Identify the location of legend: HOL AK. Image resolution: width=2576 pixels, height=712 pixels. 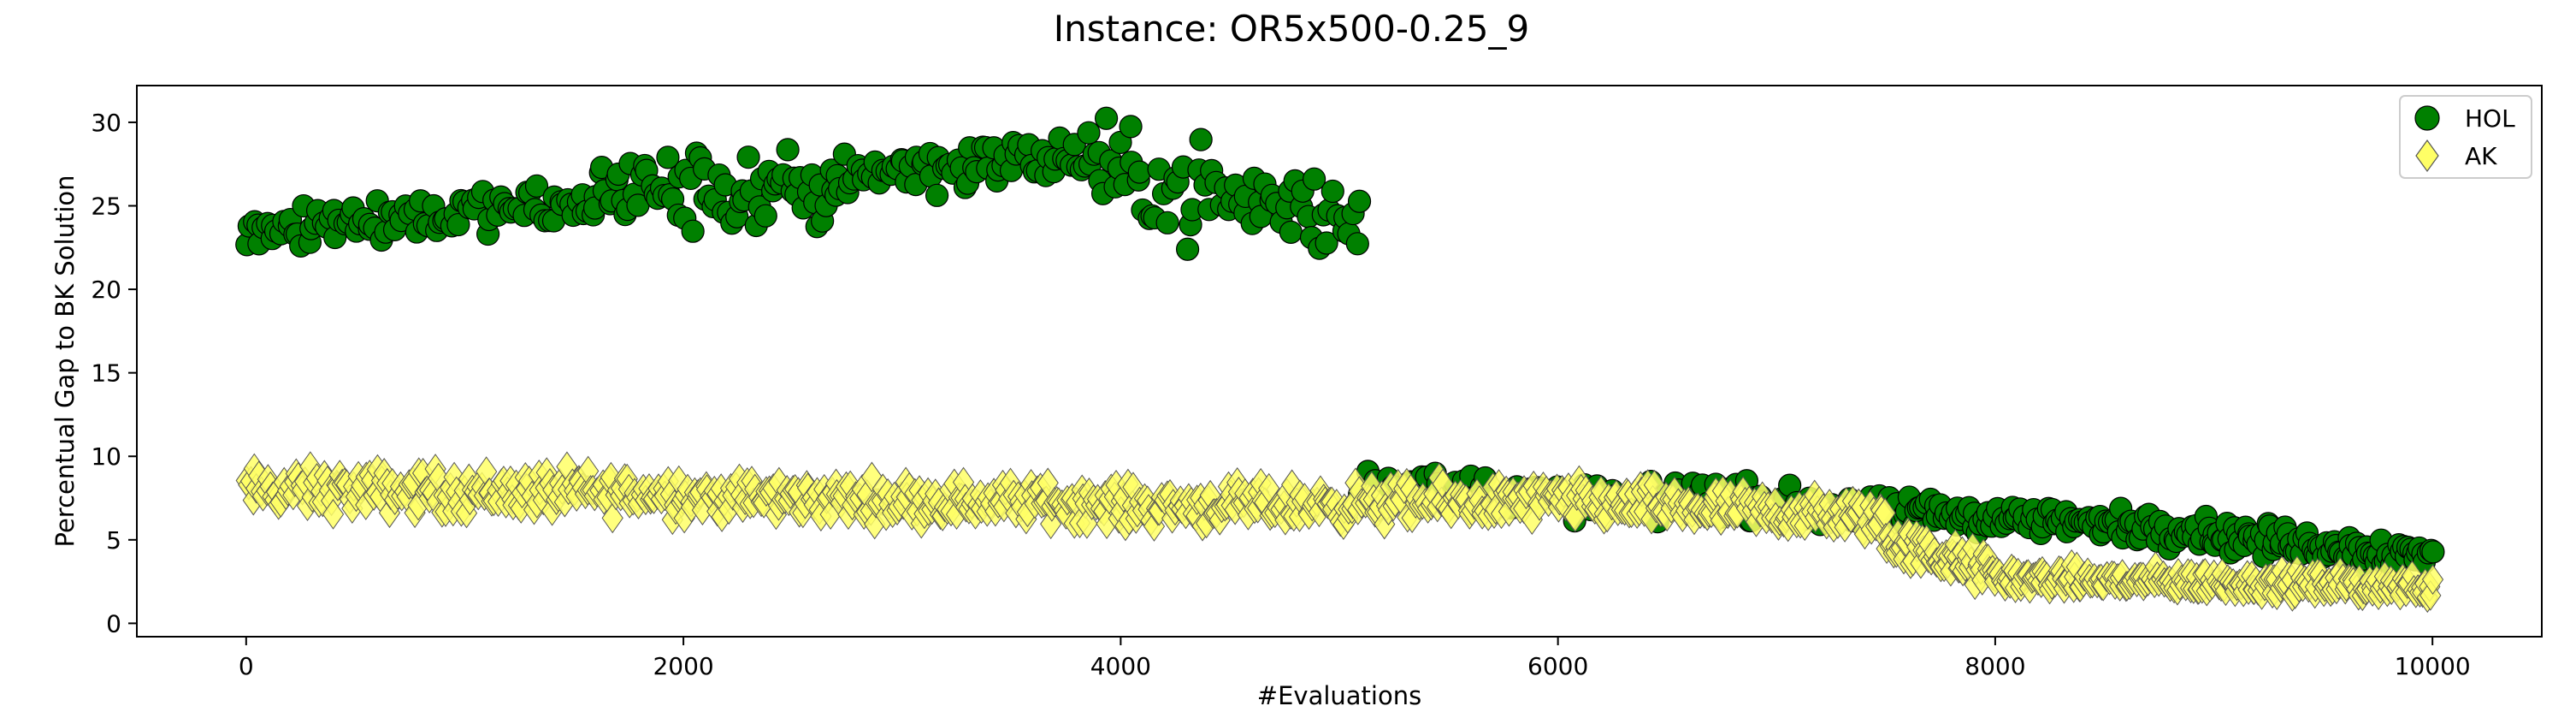
(2465, 137).